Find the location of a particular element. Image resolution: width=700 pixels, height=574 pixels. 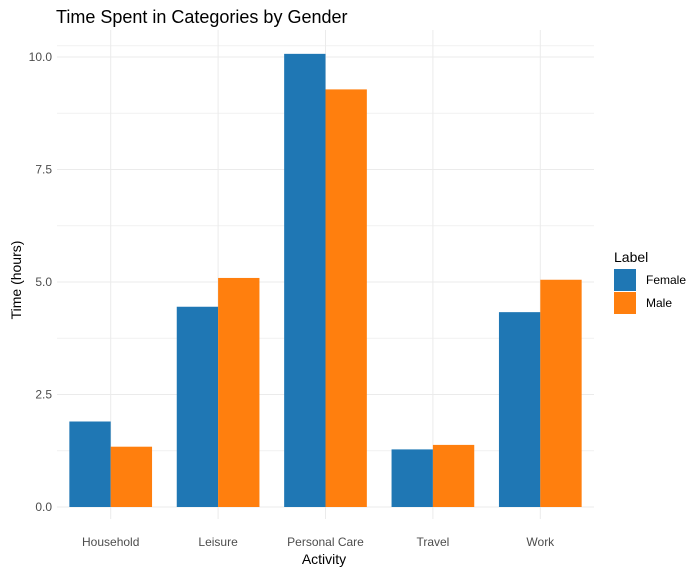

y-axis-ticks: 0.0 2.5 5.0 7.5 10.0 is located at coordinates (41, 282).